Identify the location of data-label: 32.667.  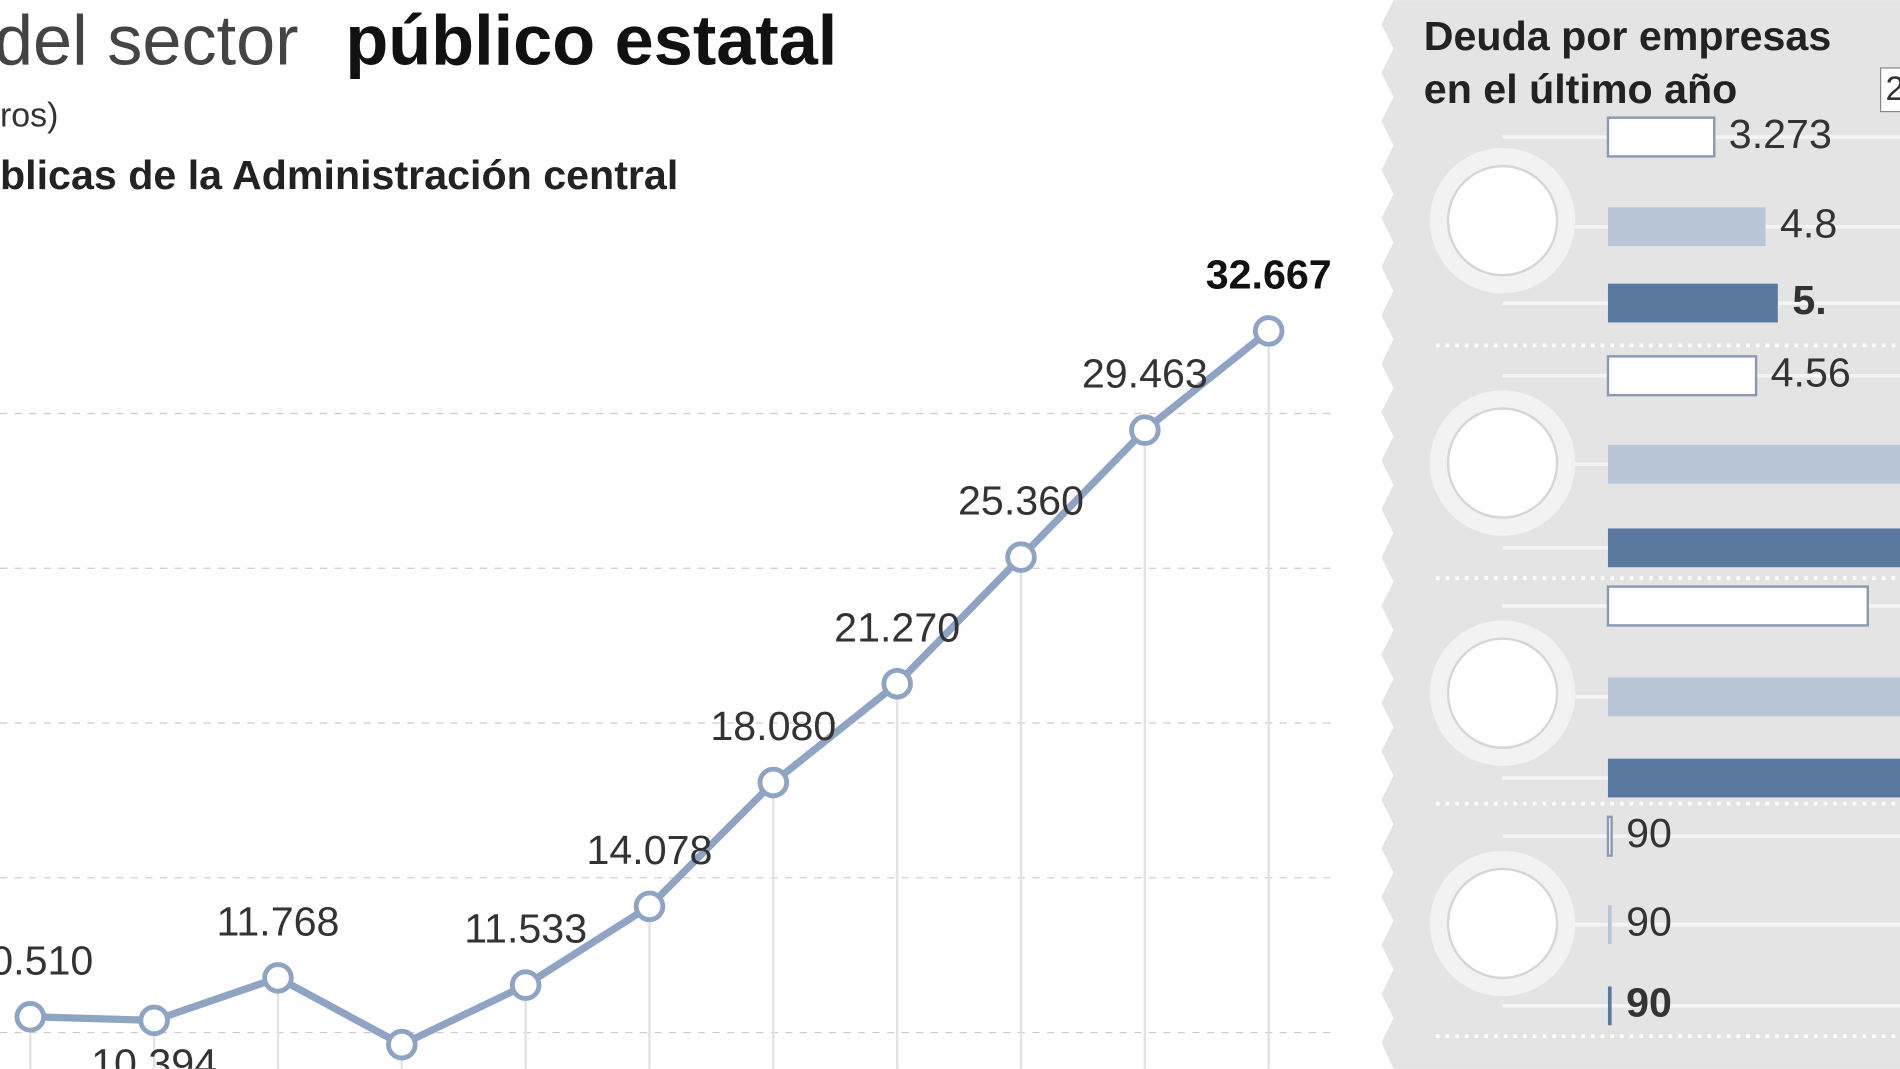
(1269, 274).